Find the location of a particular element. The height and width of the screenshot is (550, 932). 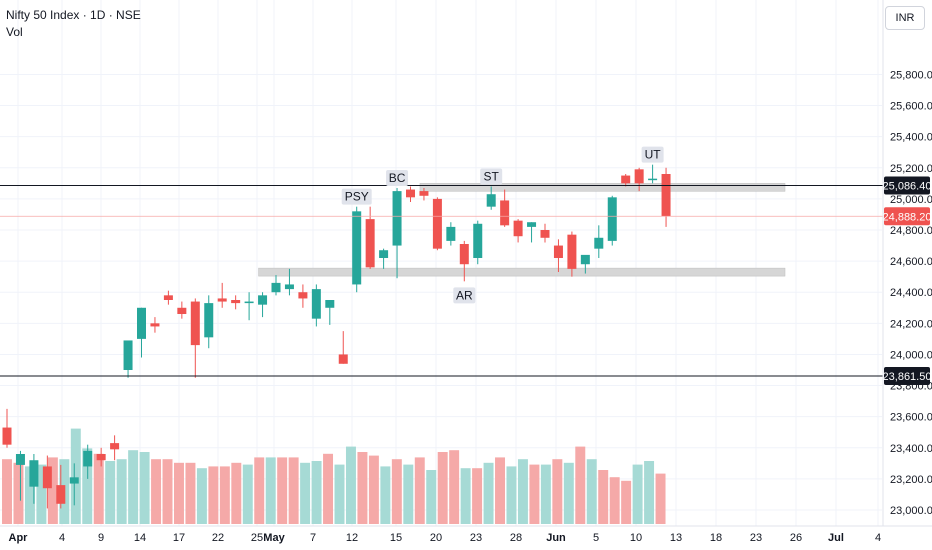

x-tick-label: 5 is located at coordinates (596, 538).